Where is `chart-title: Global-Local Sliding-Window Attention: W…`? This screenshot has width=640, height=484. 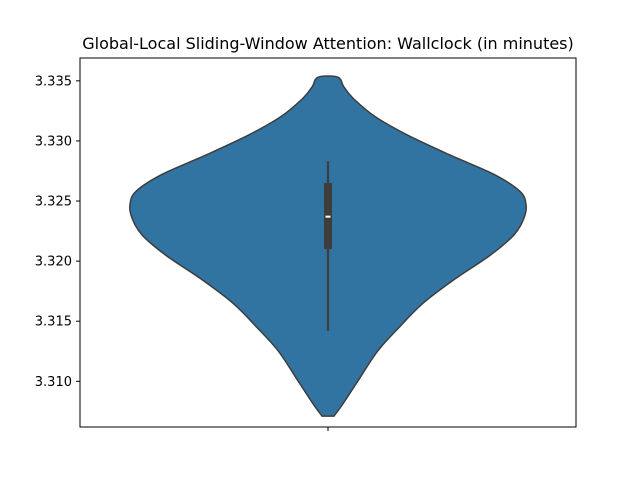 chart-title: Global-Local Sliding-Window Attention: W… is located at coordinates (328, 43).